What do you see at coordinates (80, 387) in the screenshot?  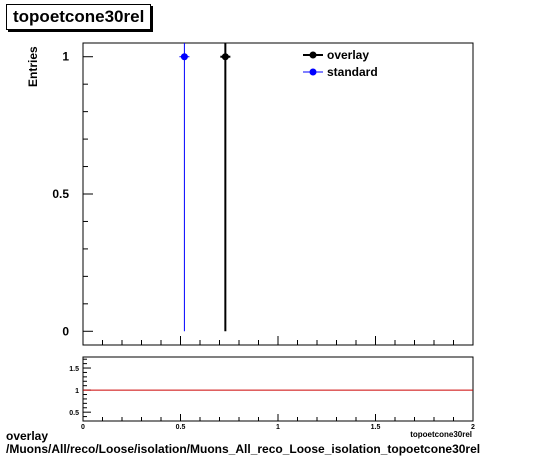 I see `ratio-y-ticks: 0.5 1 1.5` at bounding box center [80, 387].